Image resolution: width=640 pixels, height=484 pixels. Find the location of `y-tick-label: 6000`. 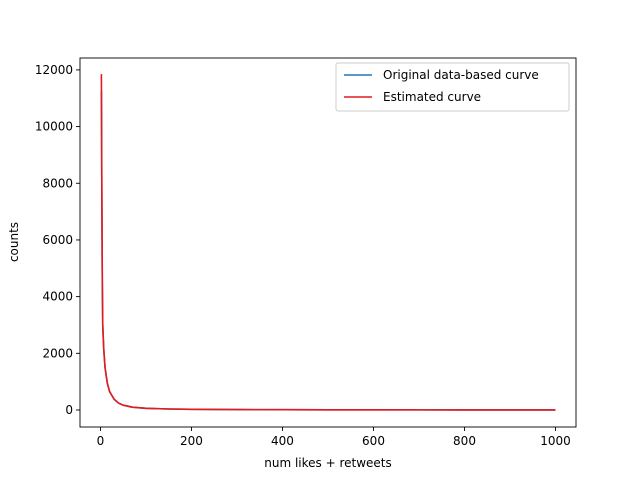

y-tick-label: 6000 is located at coordinates (57, 240).